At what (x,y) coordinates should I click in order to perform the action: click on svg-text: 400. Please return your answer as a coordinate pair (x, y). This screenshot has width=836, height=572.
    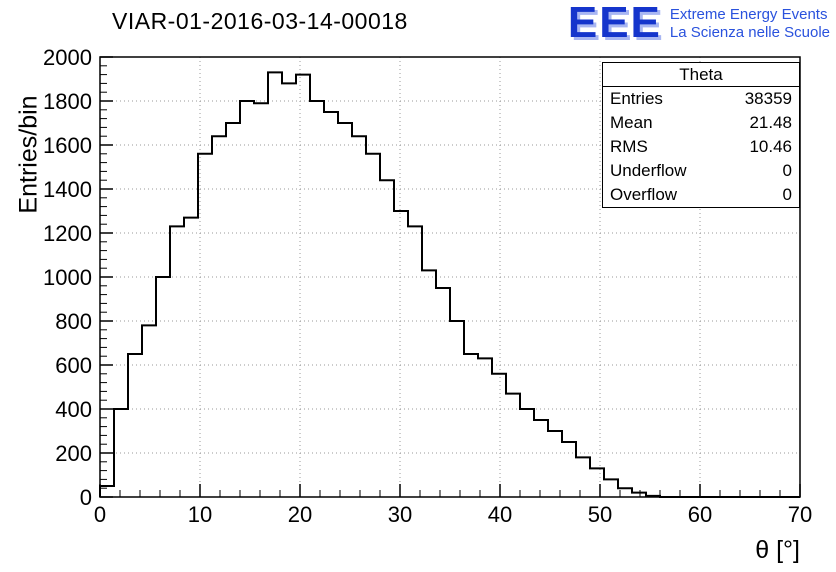
    Looking at the image, I should click on (73, 409).